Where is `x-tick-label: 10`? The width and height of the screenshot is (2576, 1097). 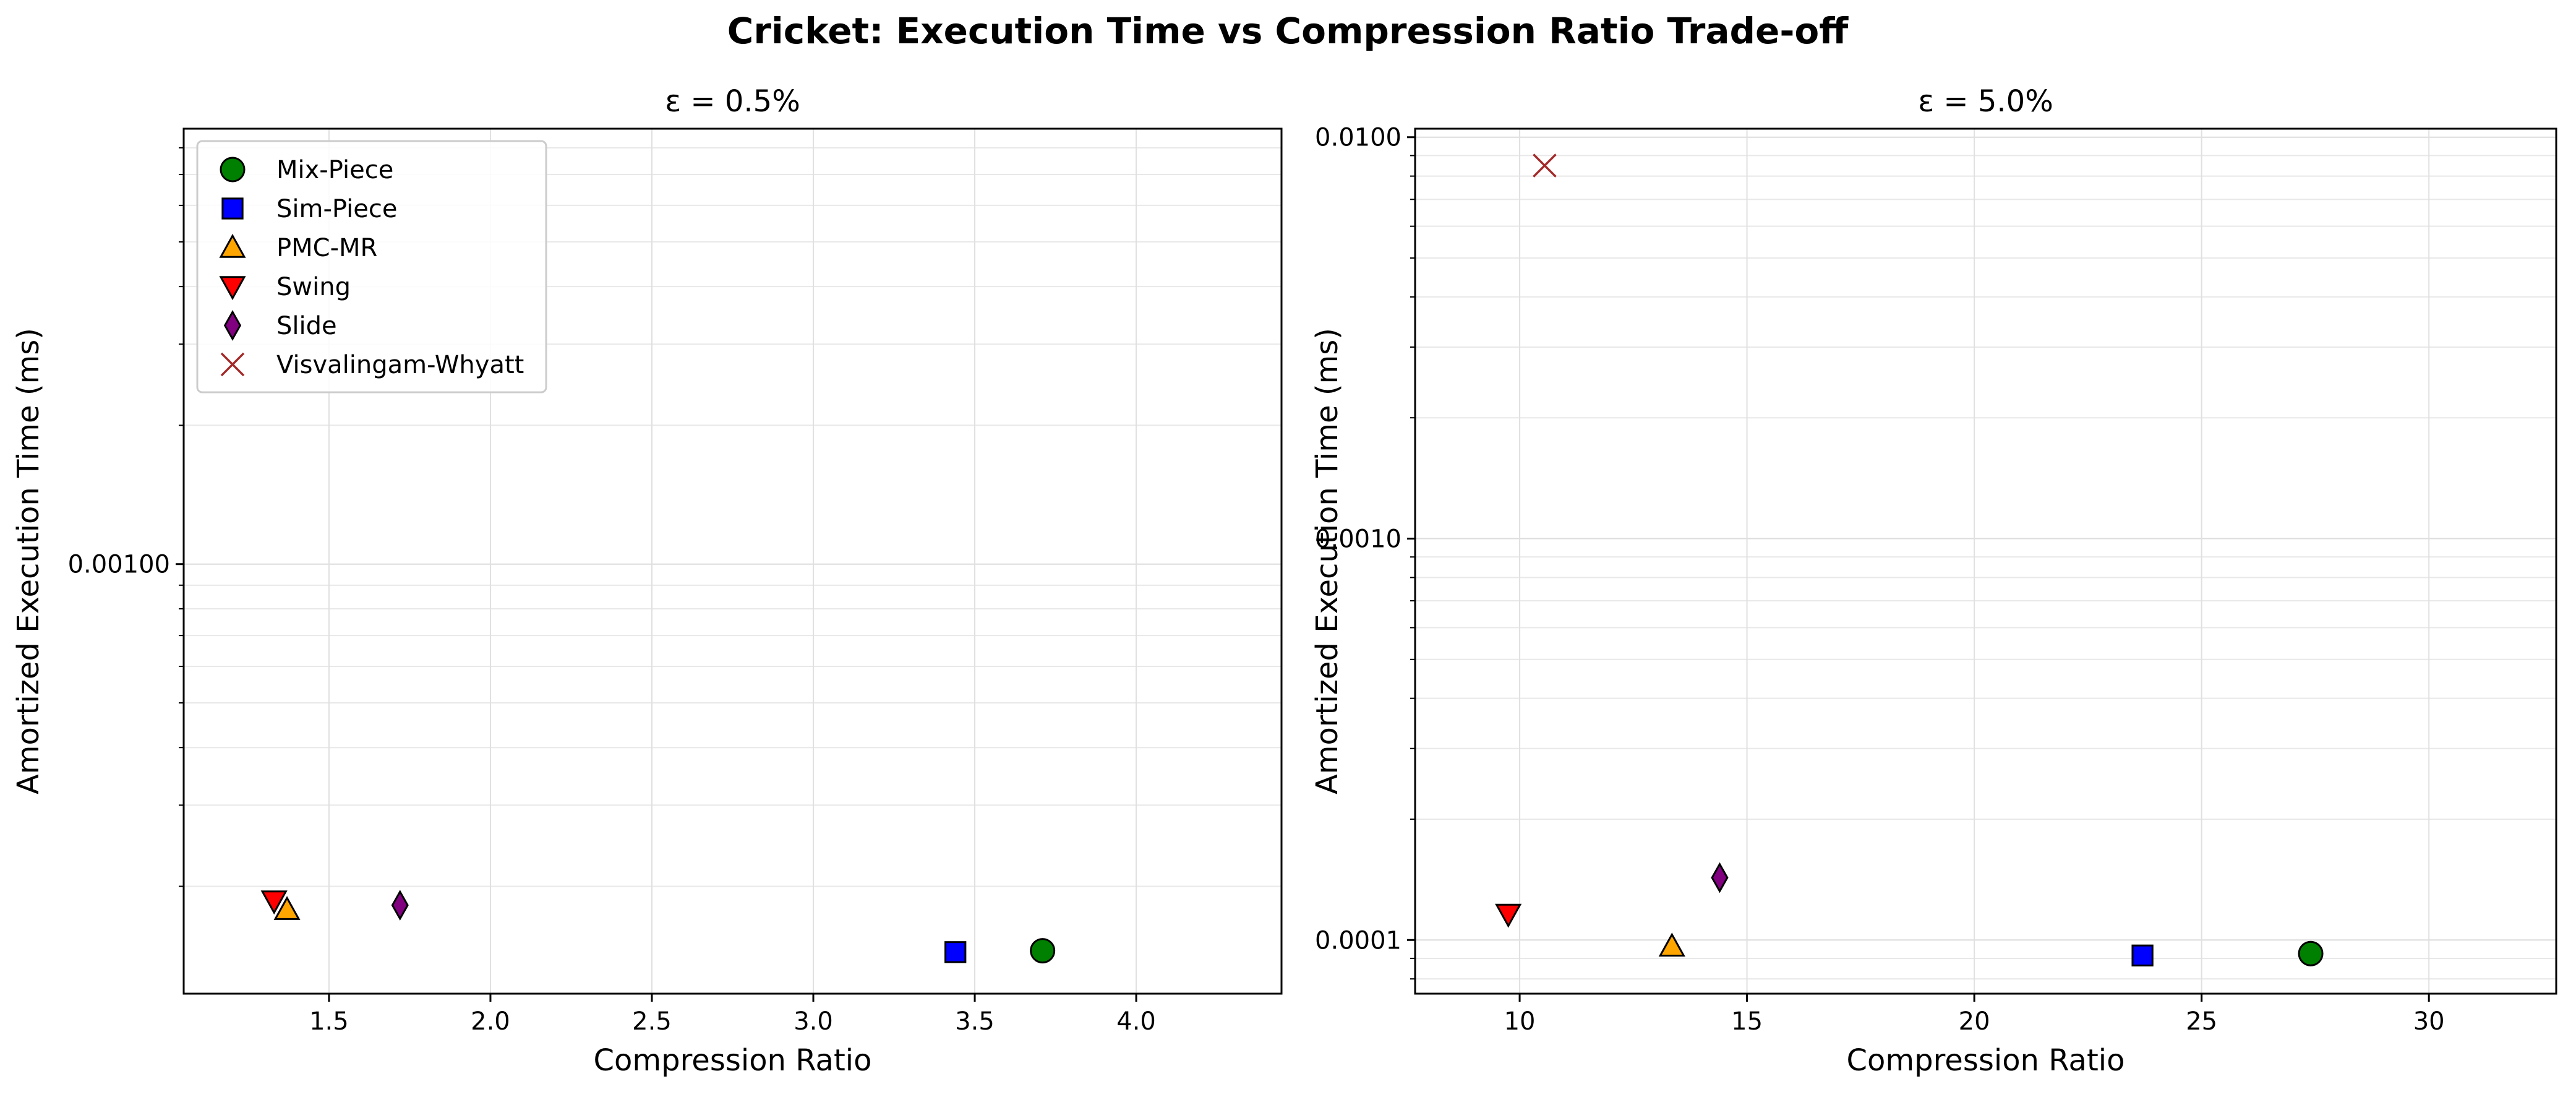
x-tick-label: 10 is located at coordinates (1520, 1022).